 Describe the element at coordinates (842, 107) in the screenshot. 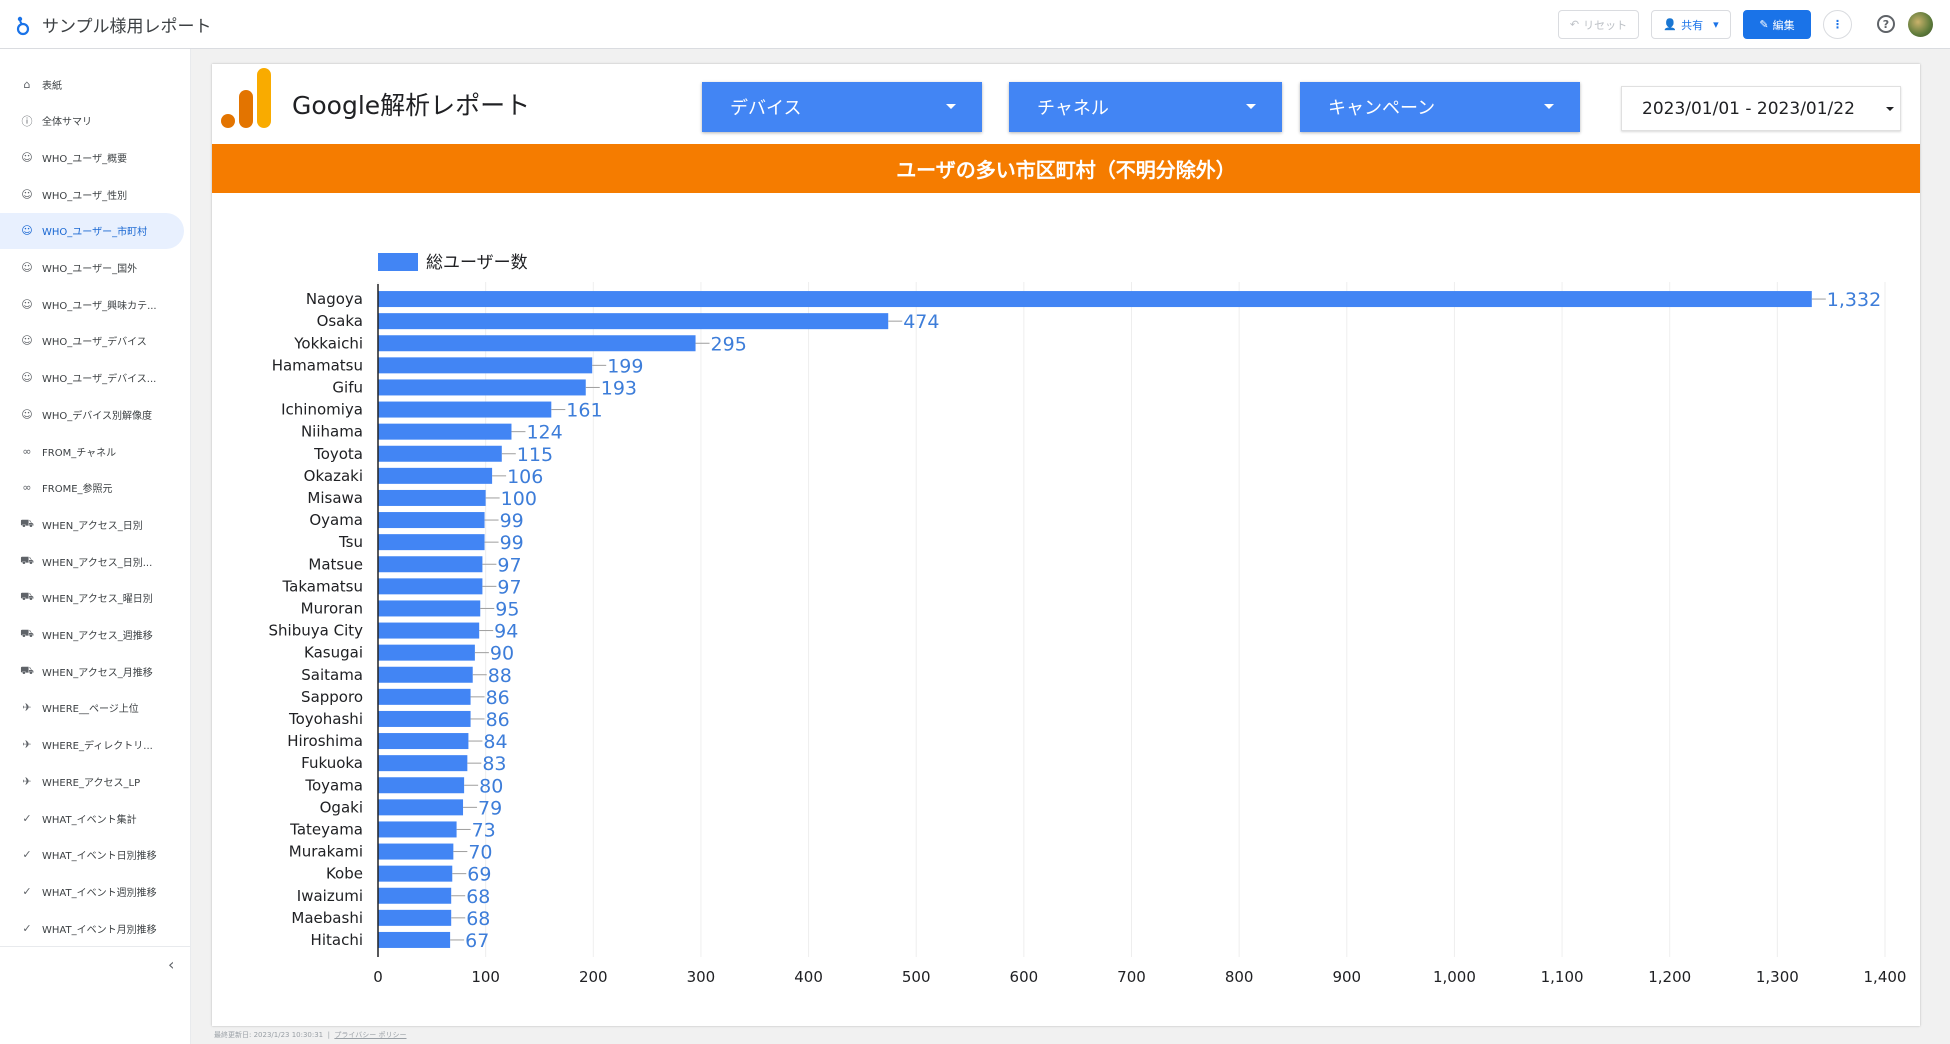

I see `device-filter-dropdown: デバイス` at that location.